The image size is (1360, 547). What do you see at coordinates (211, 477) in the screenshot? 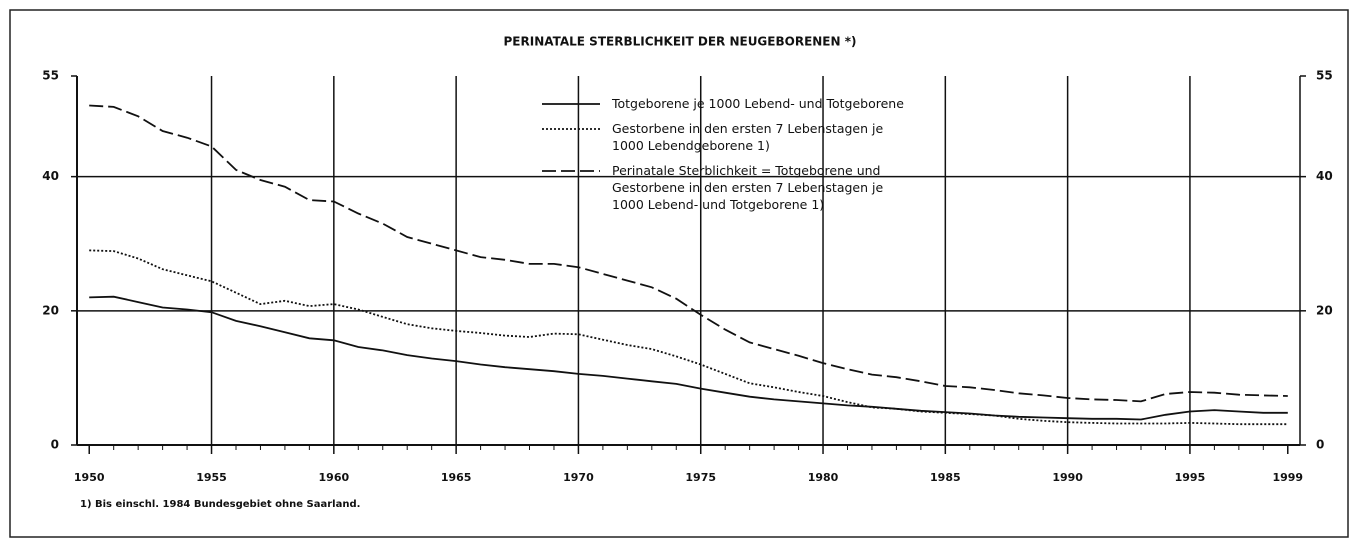
I see `x-tick-label: 1955` at bounding box center [211, 477].